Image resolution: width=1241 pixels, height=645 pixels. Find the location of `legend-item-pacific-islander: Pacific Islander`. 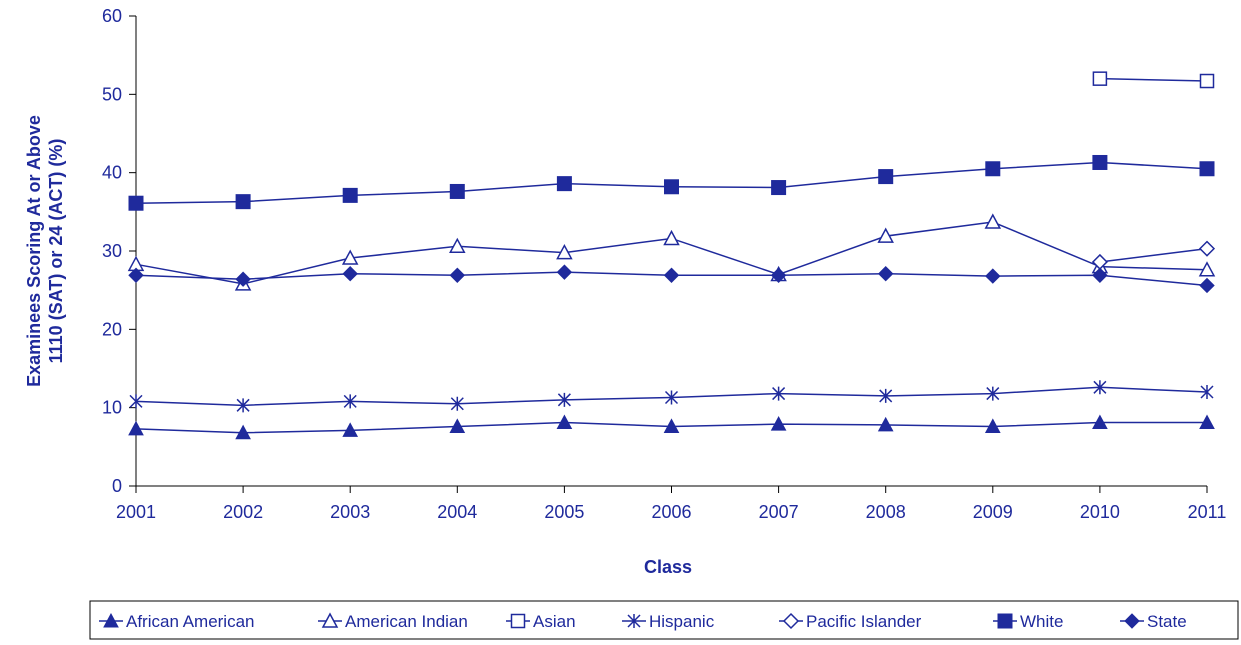

legend-item-pacific-islander: Pacific Islander is located at coordinates (850, 621).